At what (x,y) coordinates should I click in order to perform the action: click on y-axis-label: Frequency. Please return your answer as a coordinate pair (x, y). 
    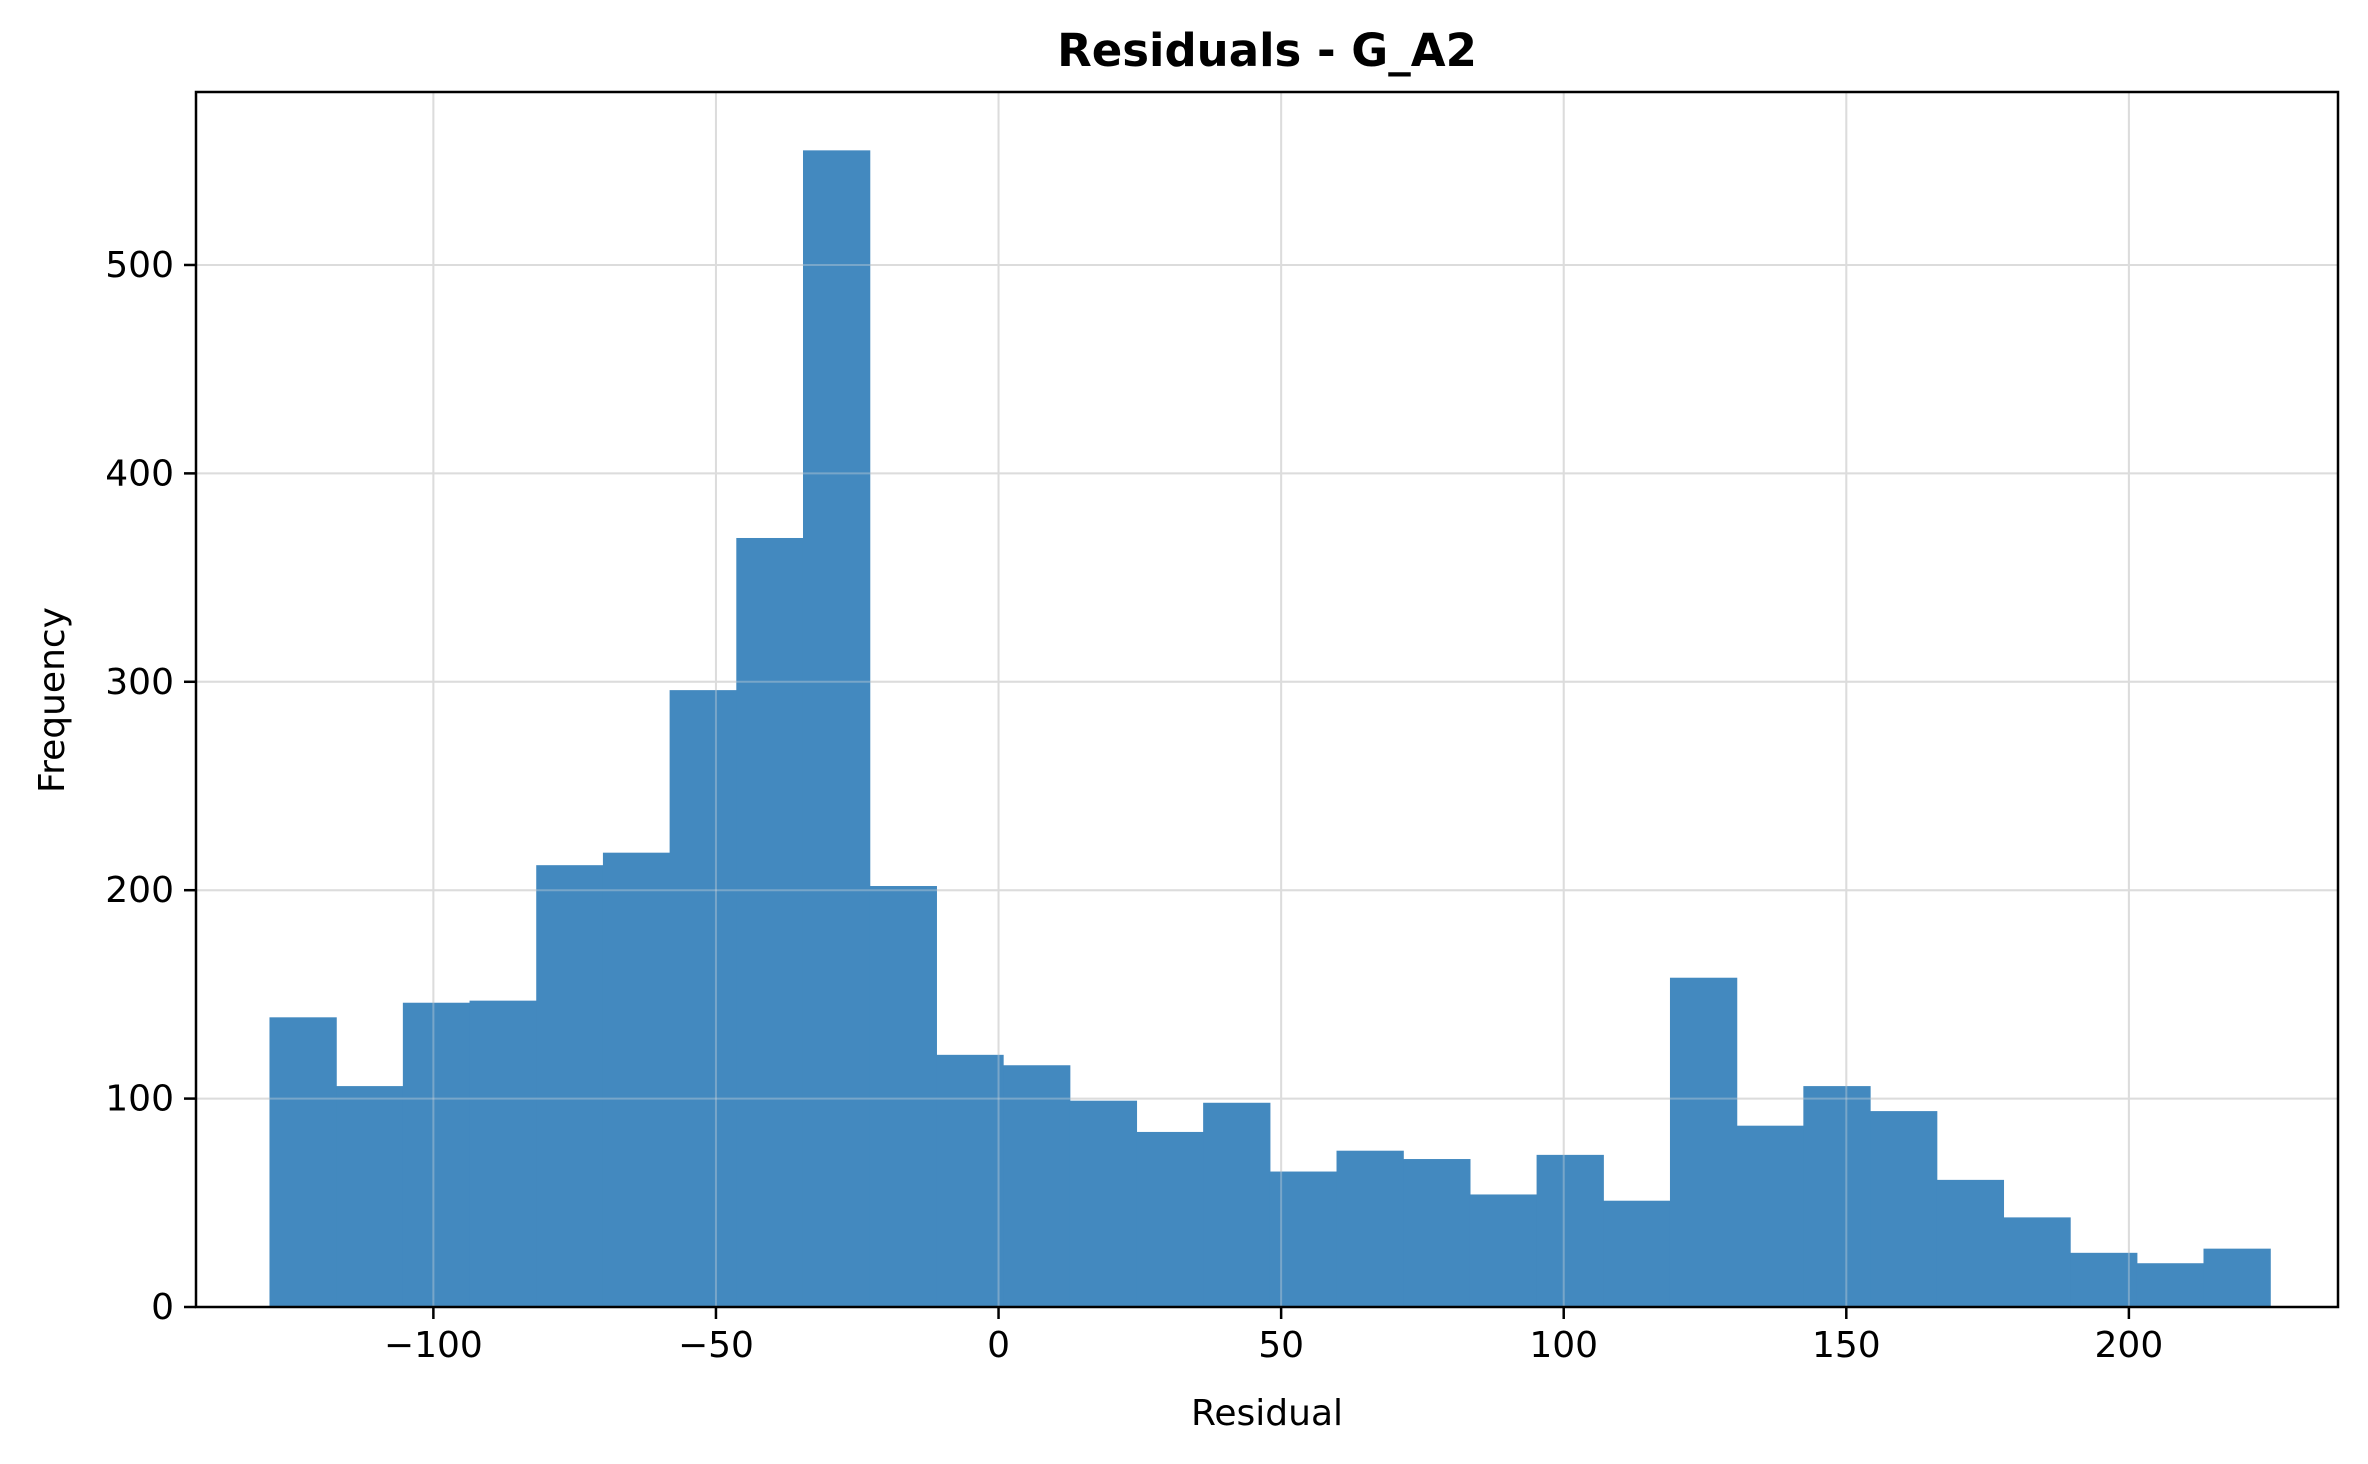
    Looking at the image, I should click on (52, 700).